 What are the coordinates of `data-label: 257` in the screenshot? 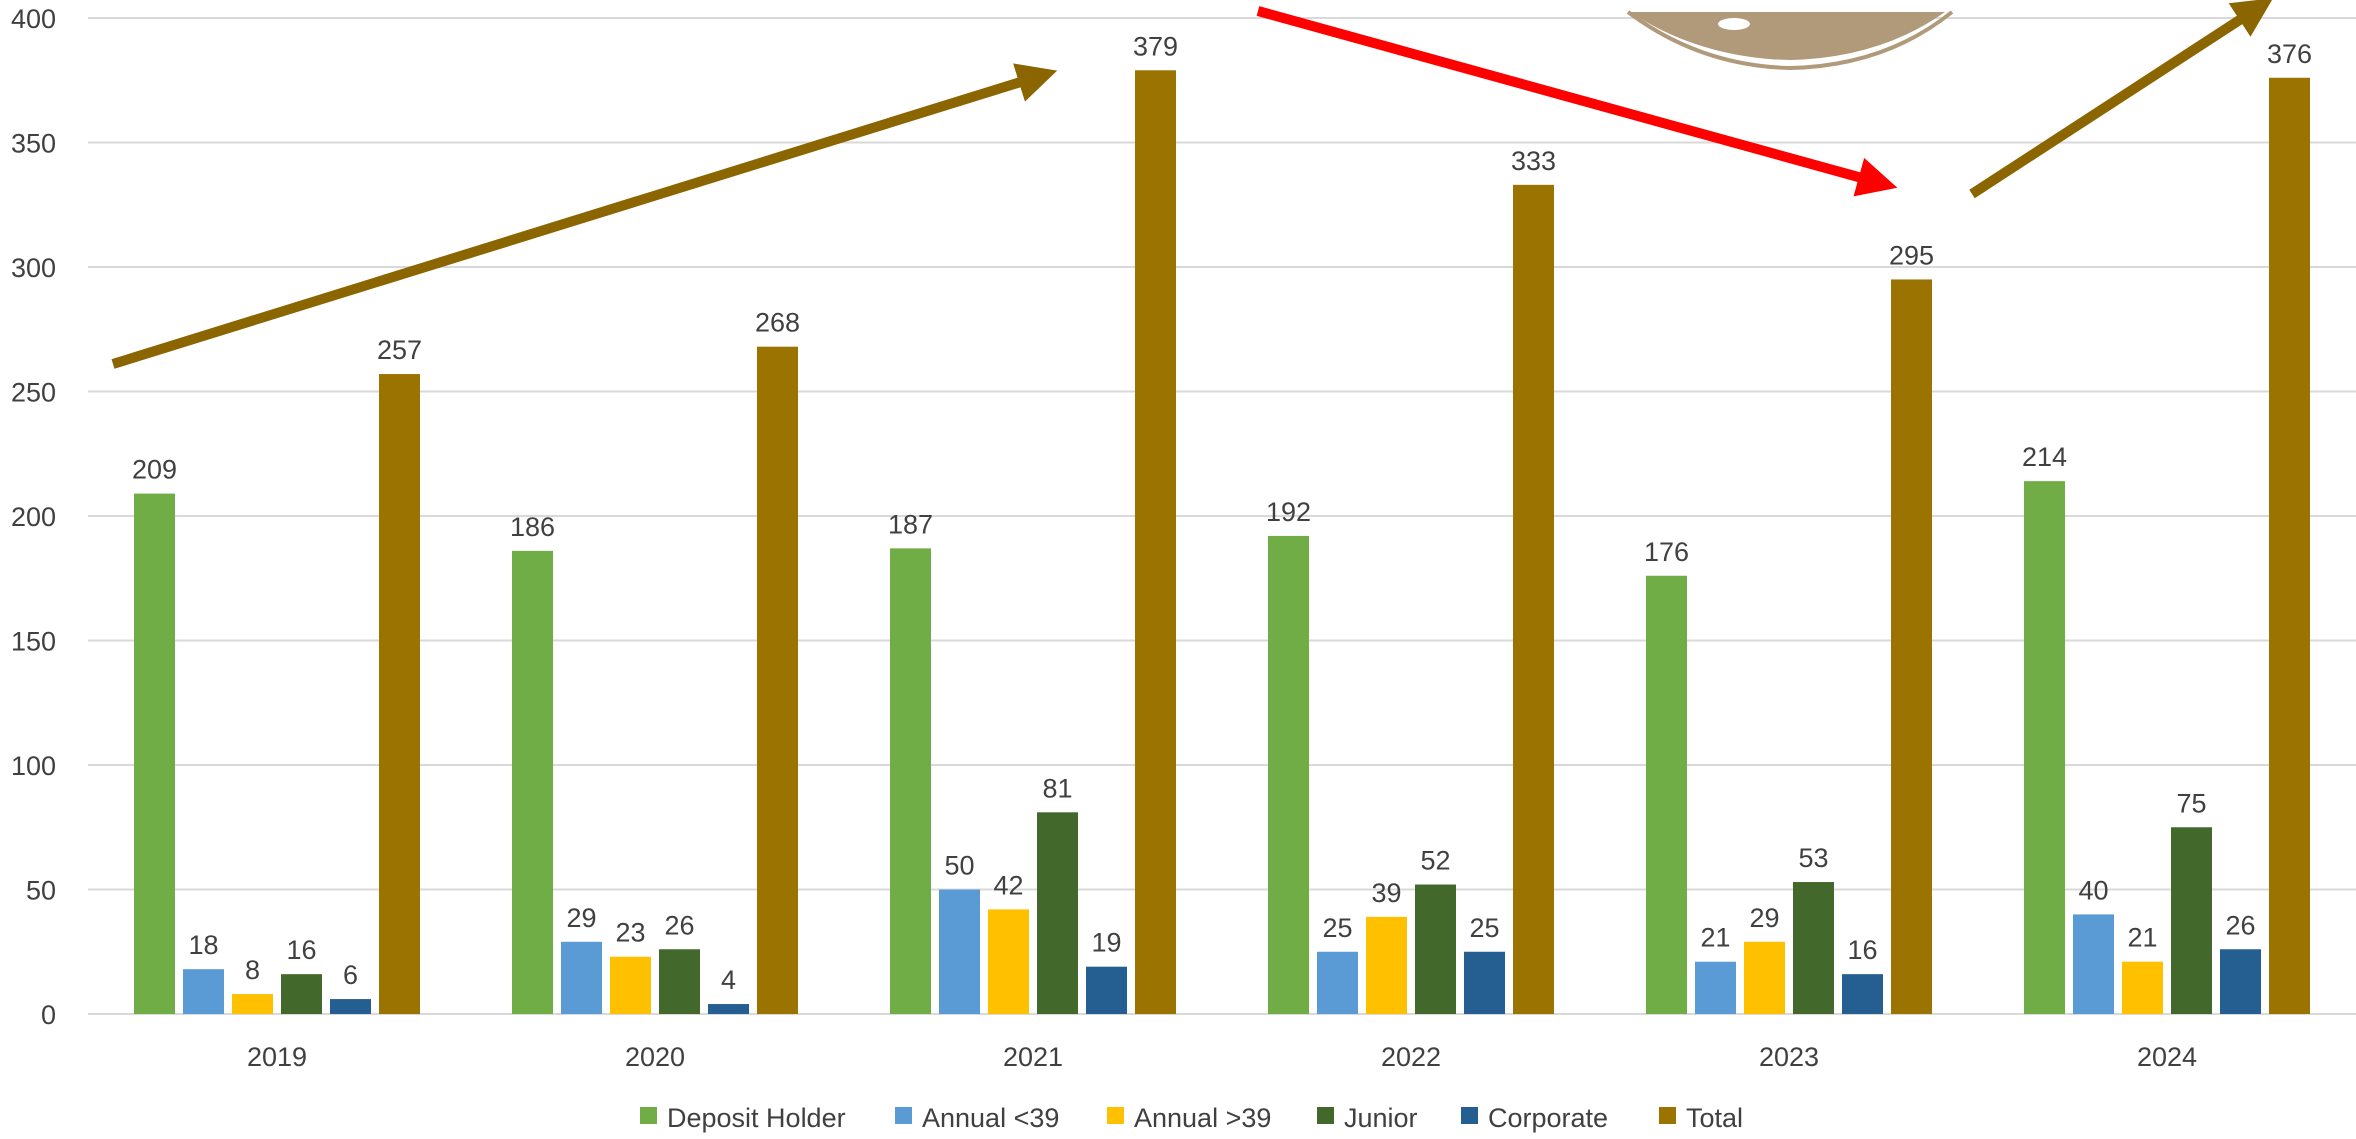 It's located at (399, 350).